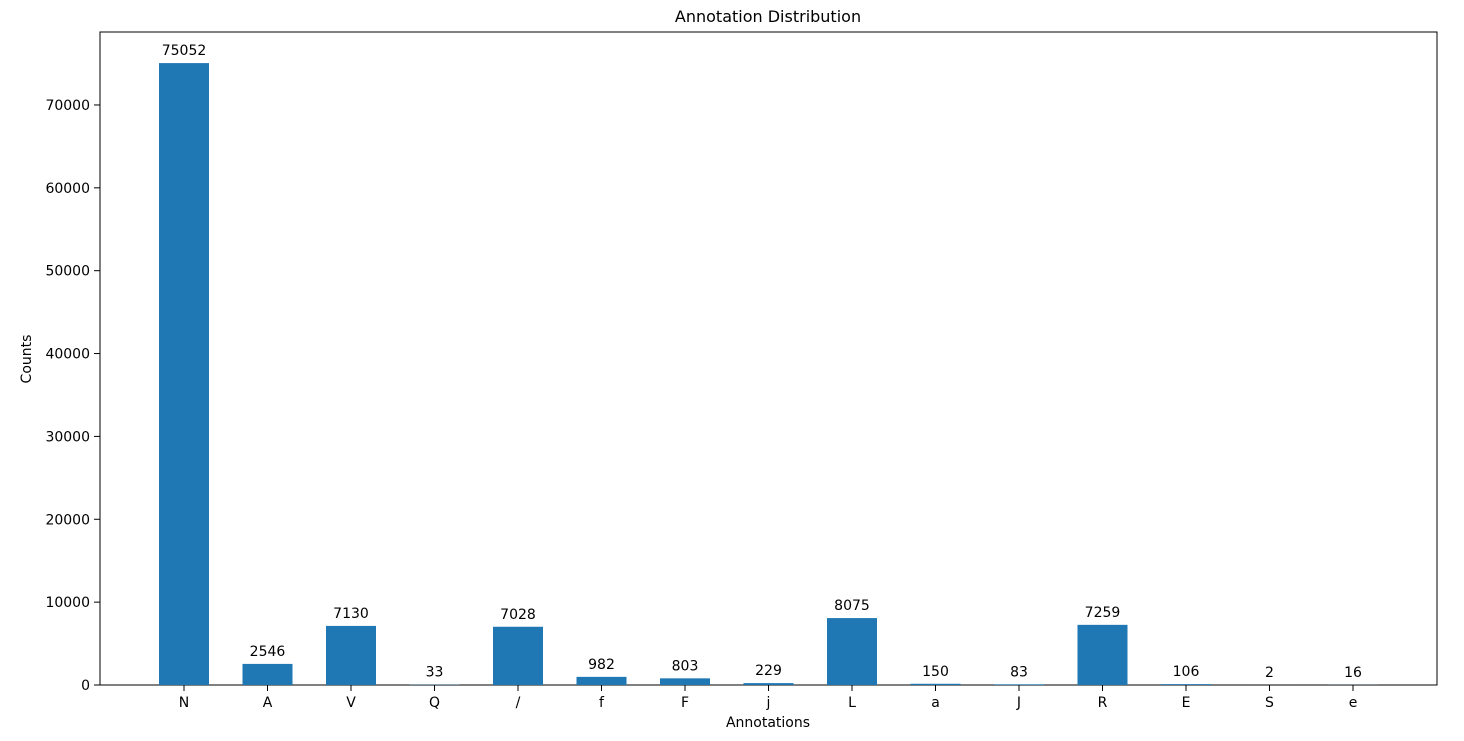  Describe the element at coordinates (768, 671) in the screenshot. I see `data-label: 229` at that location.